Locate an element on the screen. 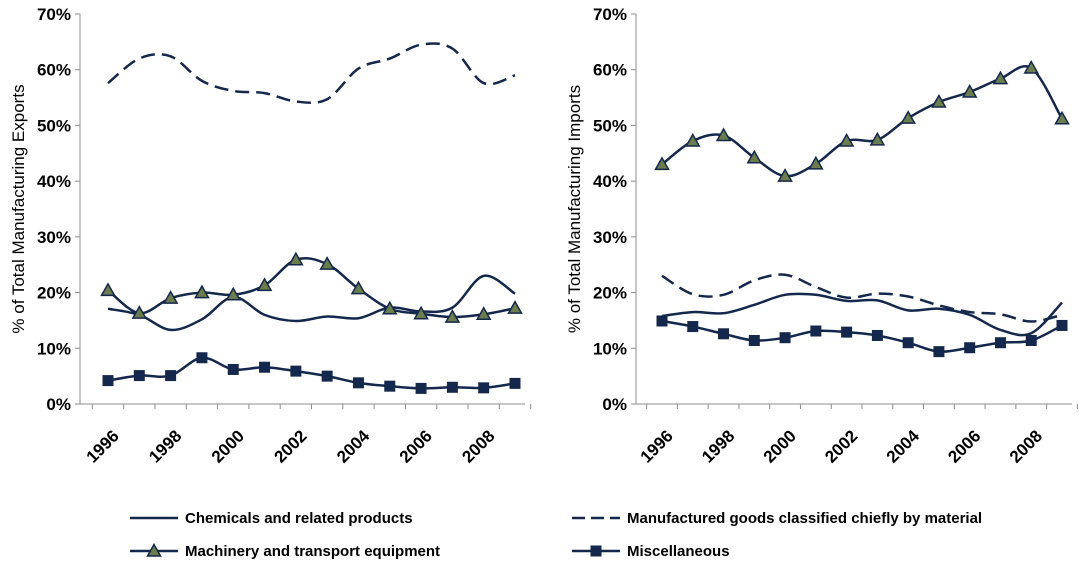 This screenshot has width=1079, height=562. y-tick-label: 50% is located at coordinates (610, 125).